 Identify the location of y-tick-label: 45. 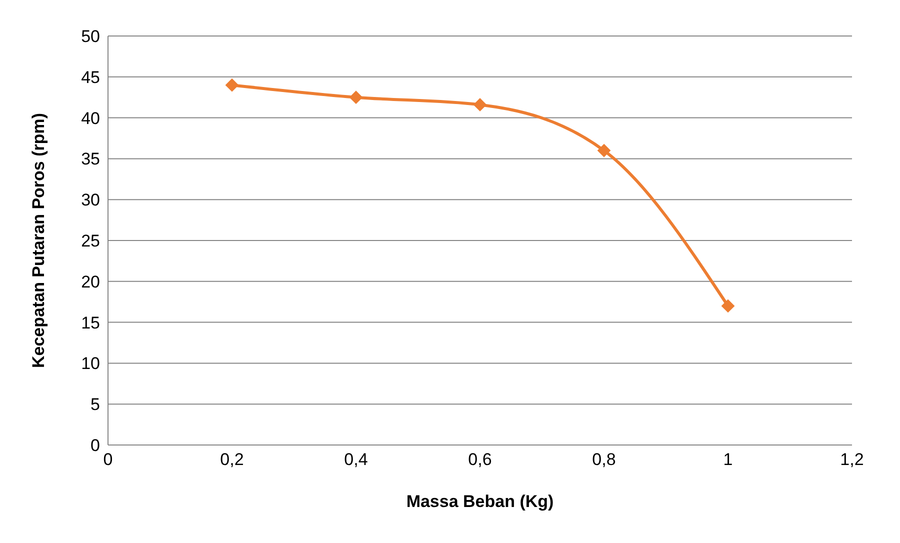
(90, 77).